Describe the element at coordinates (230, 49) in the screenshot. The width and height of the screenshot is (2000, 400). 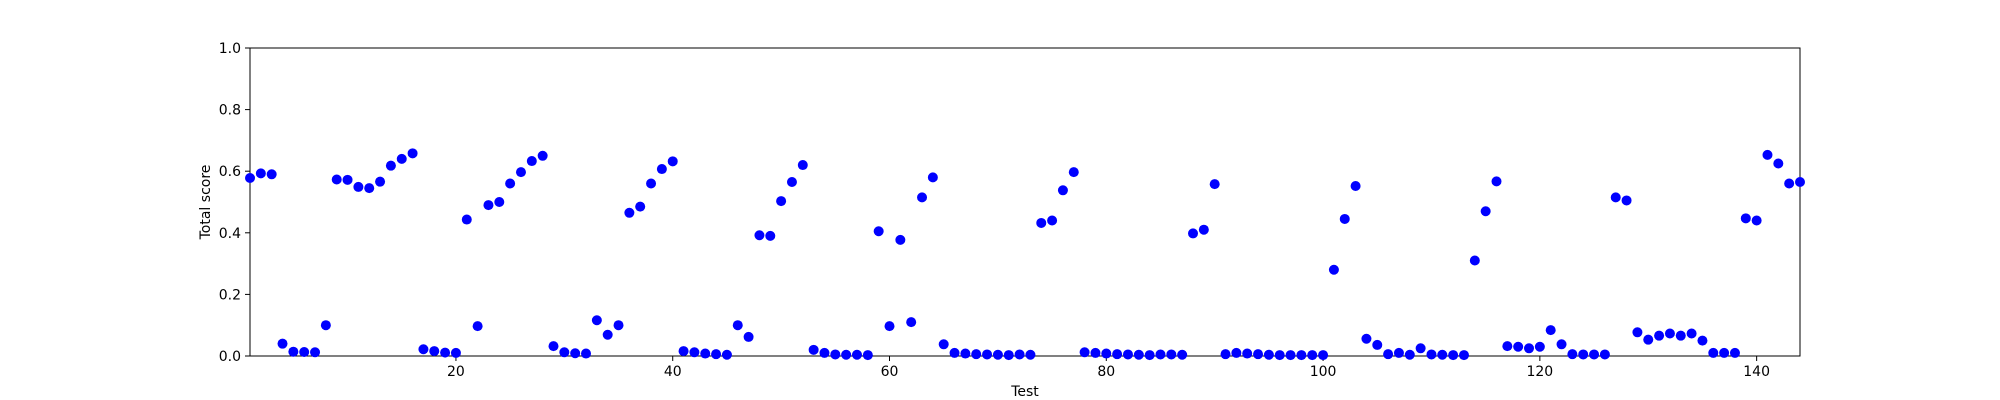
I see `y-tick-label: 1.0` at that location.